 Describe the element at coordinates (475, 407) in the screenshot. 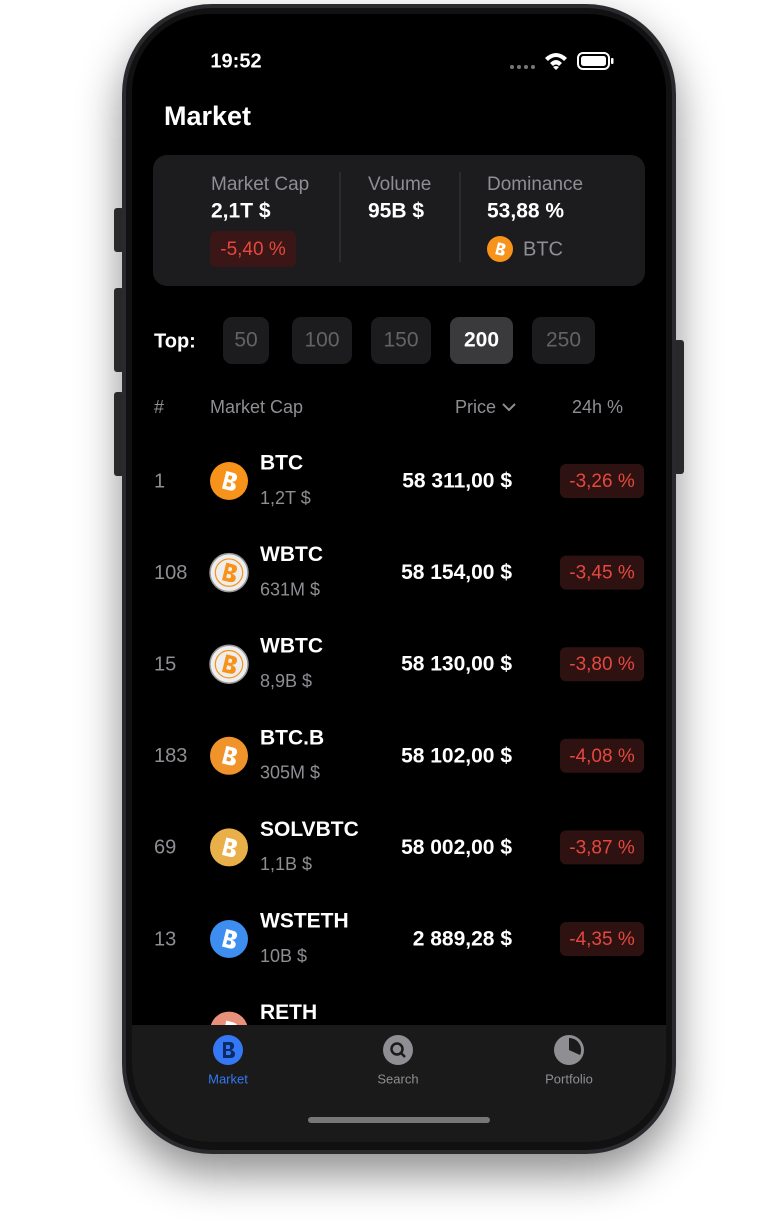

I see `column-header: Price` at that location.